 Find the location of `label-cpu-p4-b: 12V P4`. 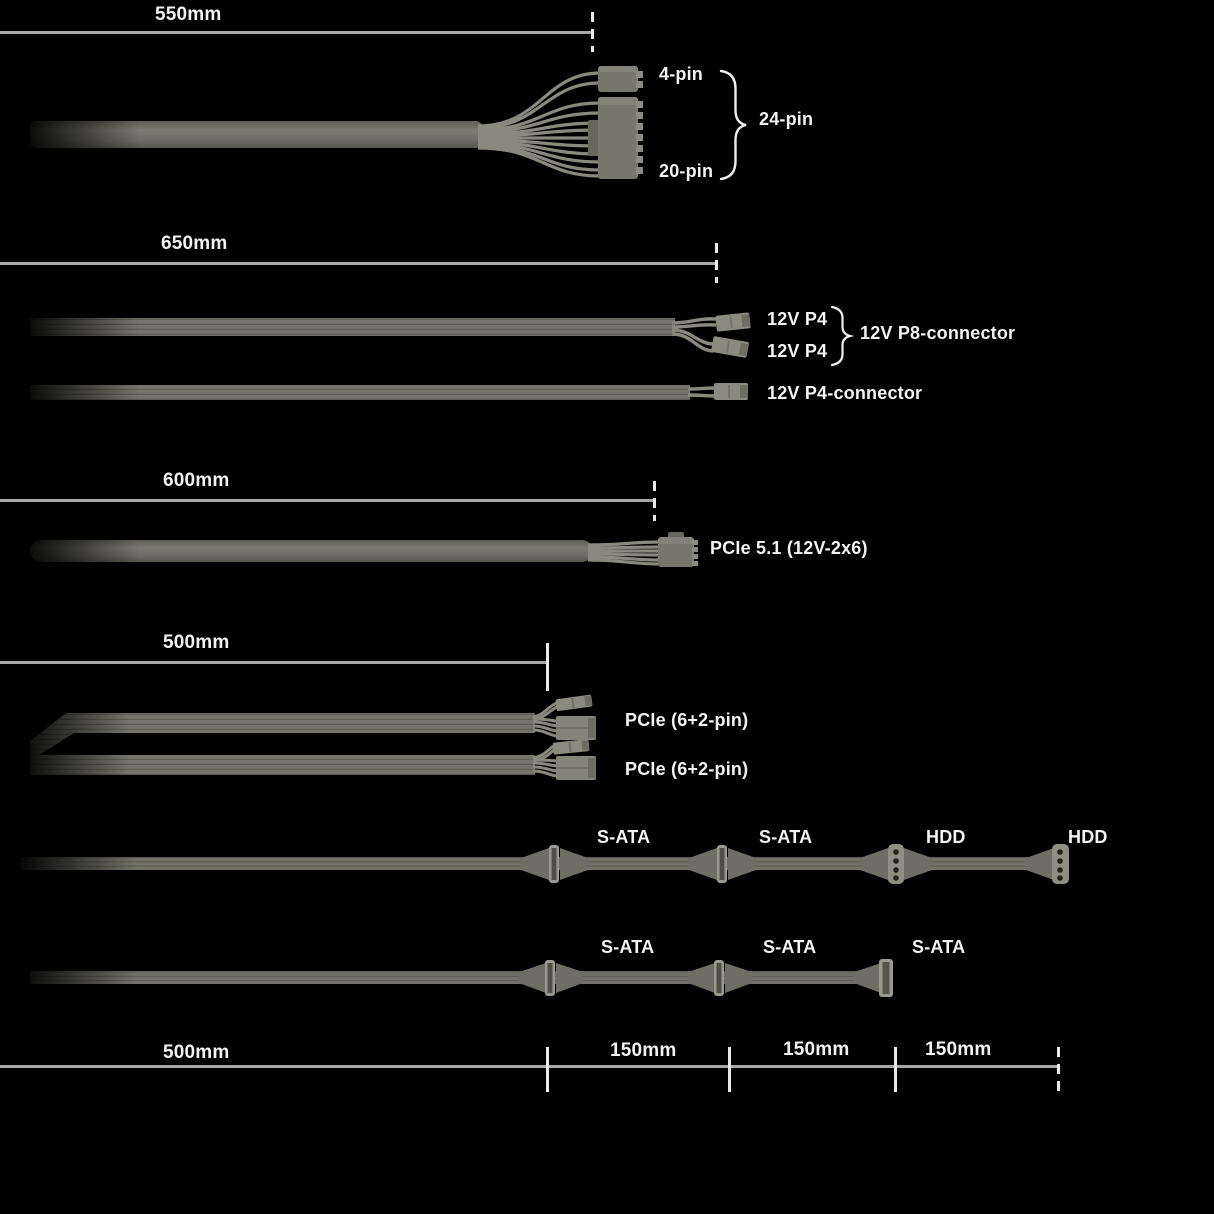

label-cpu-p4-b: 12V P4 is located at coordinates (797, 351).